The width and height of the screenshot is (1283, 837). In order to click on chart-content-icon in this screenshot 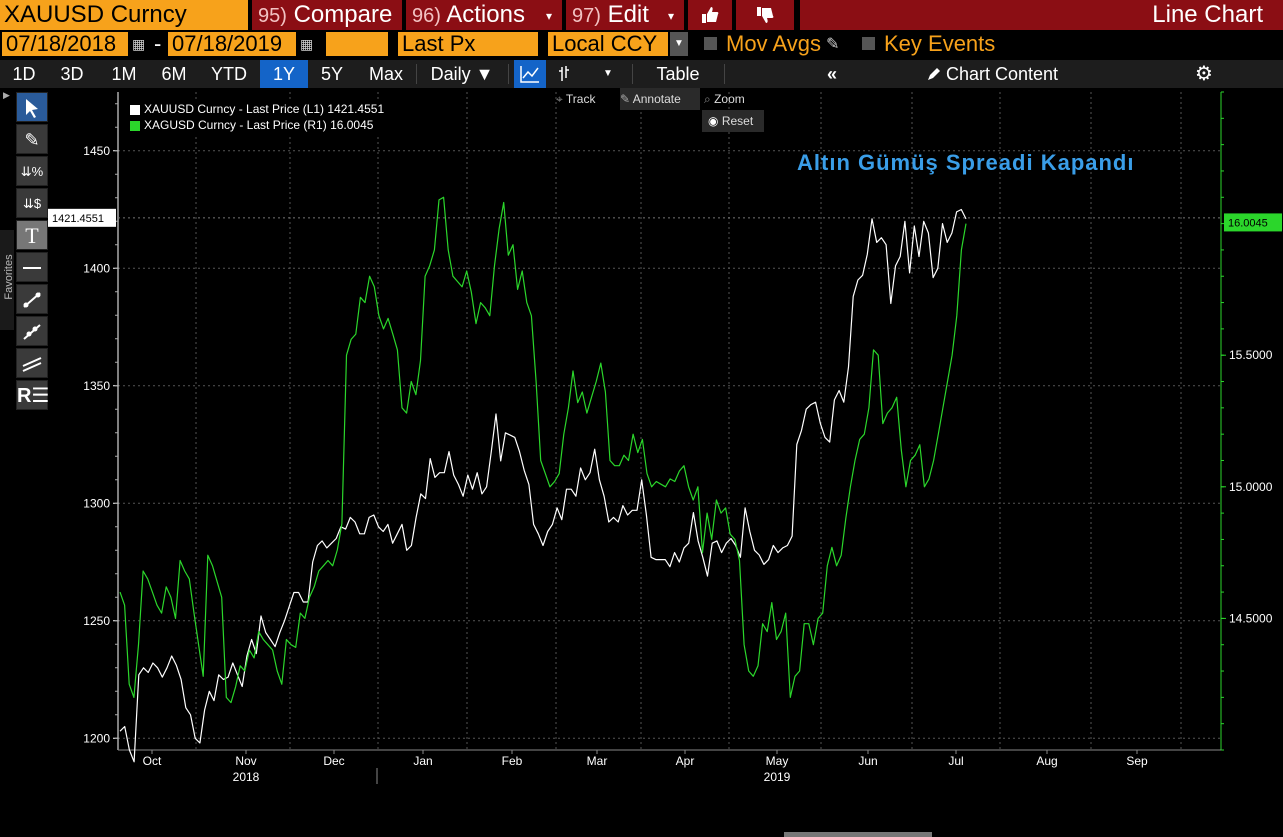, I will do `click(934, 74)`.